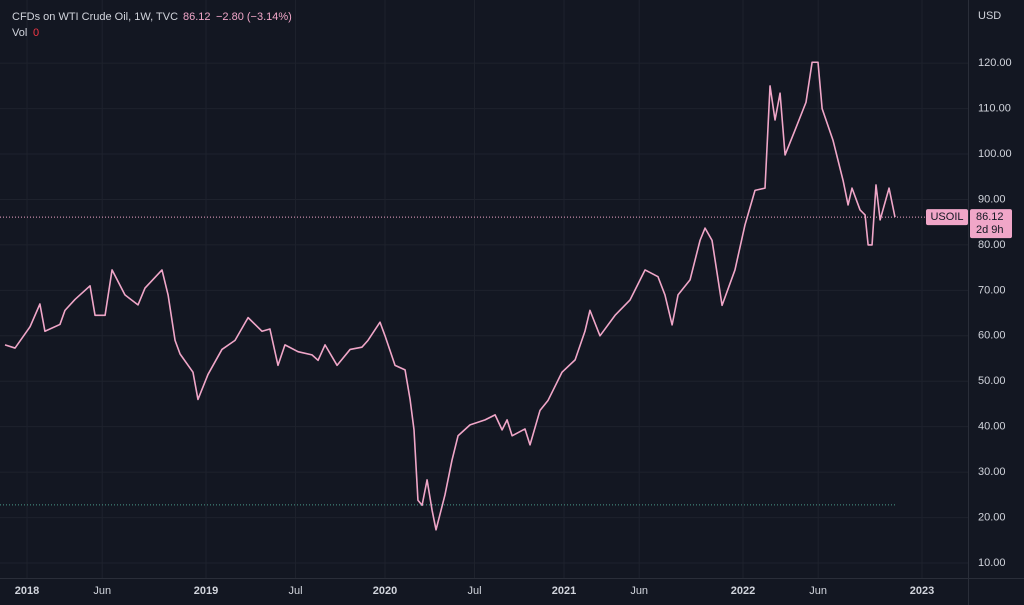 The image size is (1024, 605). I want to click on y-tick-label: 40.00, so click(992, 427).